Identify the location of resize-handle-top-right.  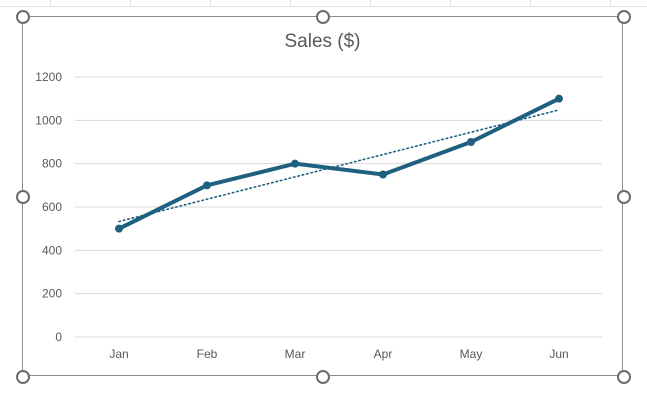
(624, 17).